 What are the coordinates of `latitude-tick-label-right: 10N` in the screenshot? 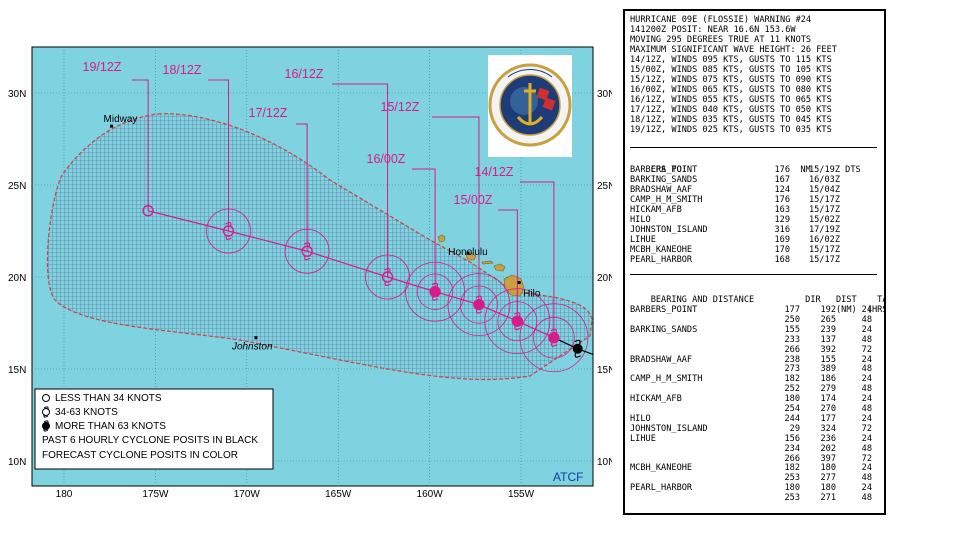 It's located at (604, 462).